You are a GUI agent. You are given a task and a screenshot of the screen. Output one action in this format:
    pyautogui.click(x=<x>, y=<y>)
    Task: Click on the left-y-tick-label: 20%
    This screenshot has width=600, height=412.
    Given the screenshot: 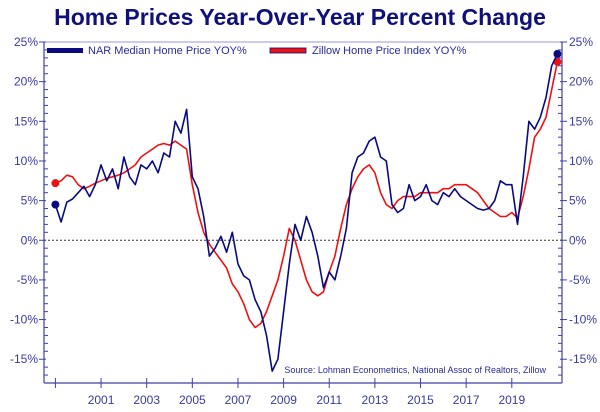 What is the action you would take?
    pyautogui.click(x=26, y=82)
    